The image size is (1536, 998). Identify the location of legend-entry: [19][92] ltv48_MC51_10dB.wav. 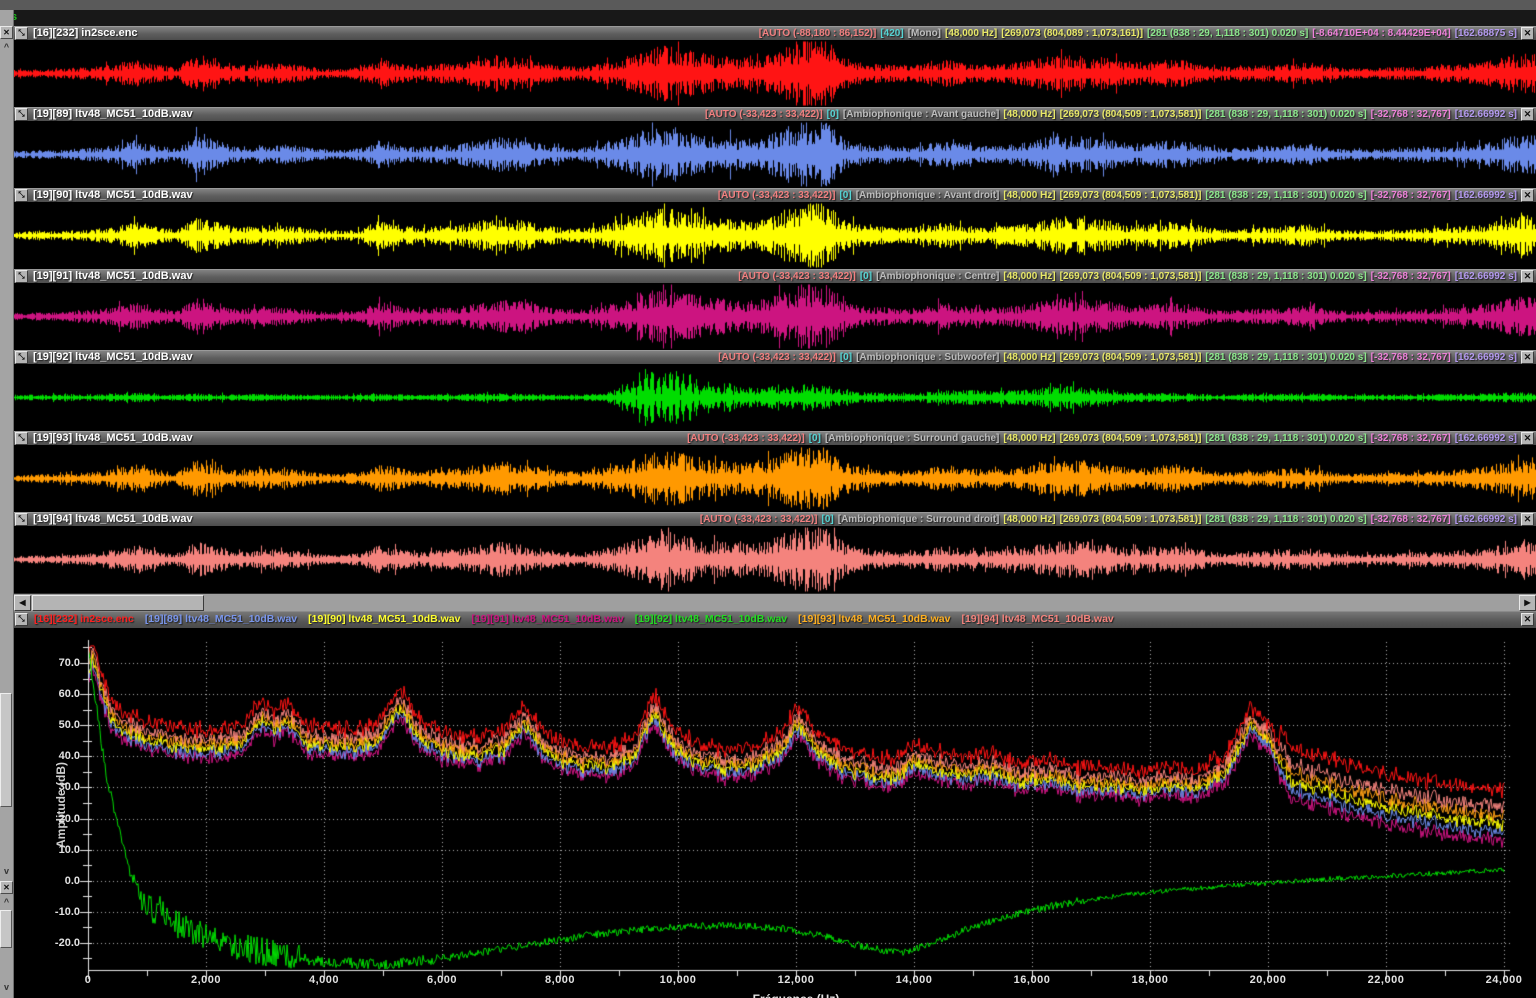
(711, 619).